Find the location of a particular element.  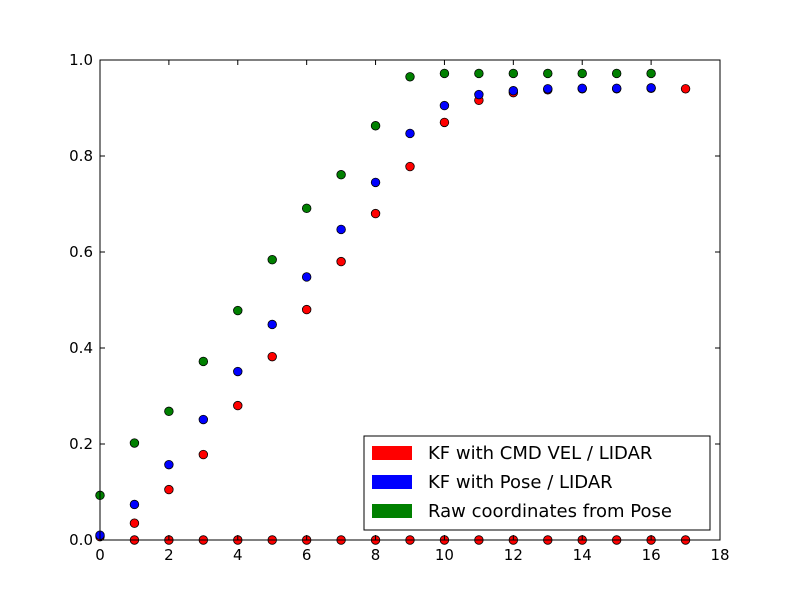

x-tick-label: 18 is located at coordinates (719, 555).